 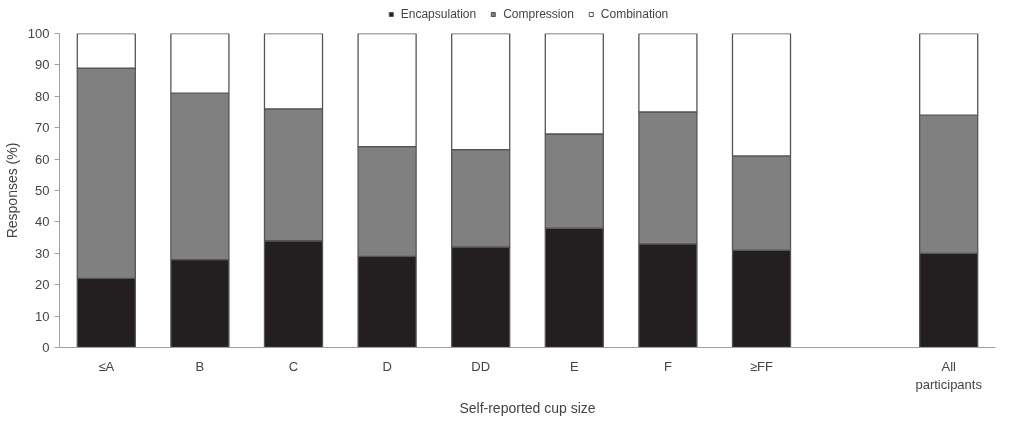 I want to click on x-tick-label: DD, so click(x=481, y=366).